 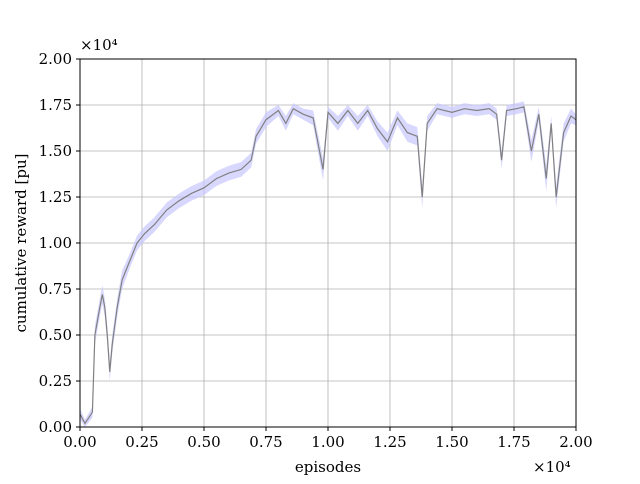 What do you see at coordinates (451, 442) in the screenshot?
I see `x-tick-label: 1.50` at bounding box center [451, 442].